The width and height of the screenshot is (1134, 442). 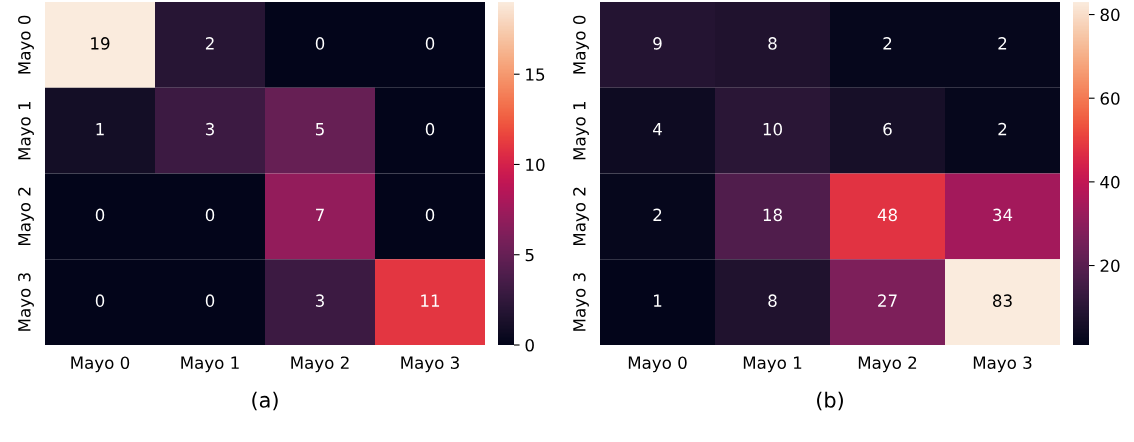 I want to click on color-bar-label: 0, so click(x=529, y=345).